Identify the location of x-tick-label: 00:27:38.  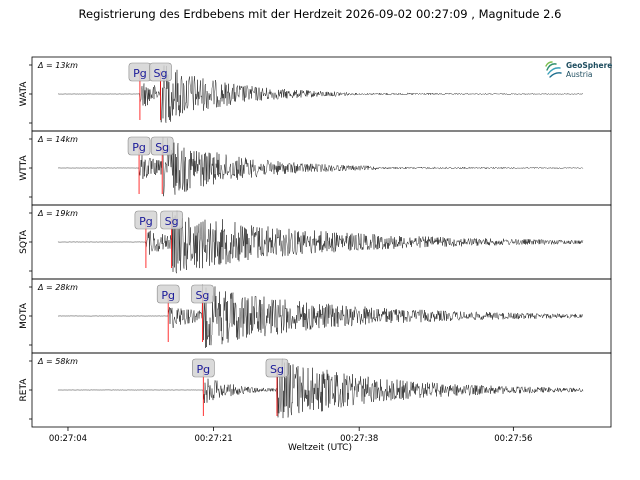
(359, 439).